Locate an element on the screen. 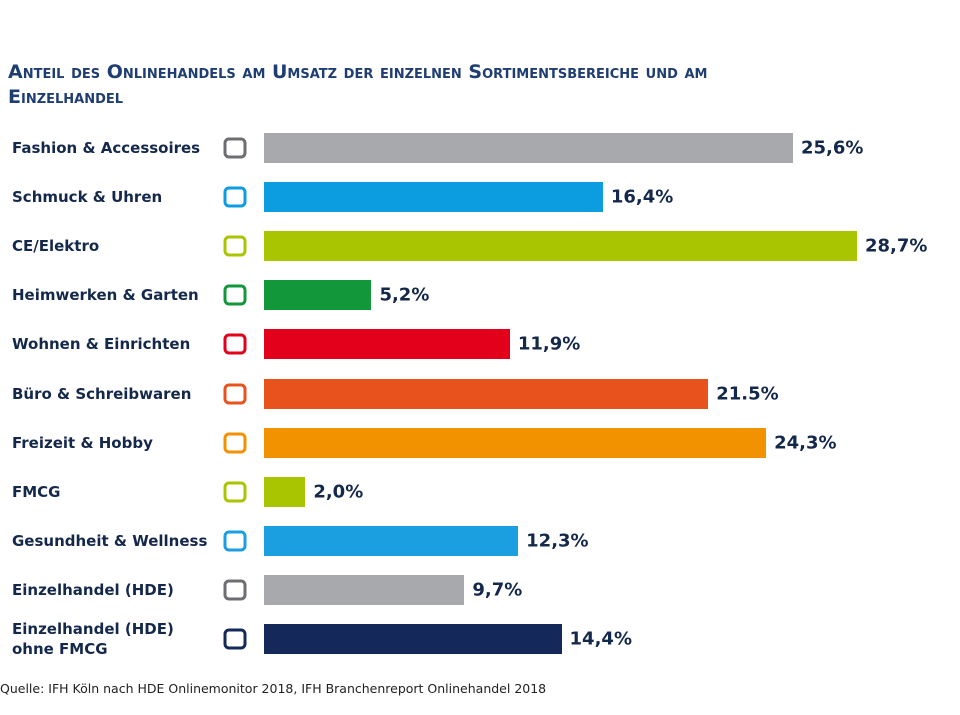  bar-row: FMCG 2,0% is located at coordinates (480, 492).